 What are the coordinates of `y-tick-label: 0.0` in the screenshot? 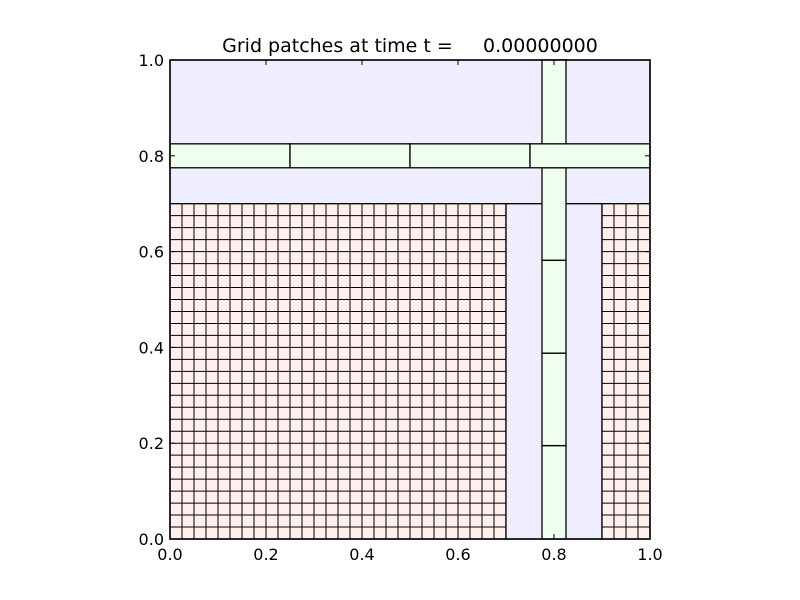 It's located at (151, 539).